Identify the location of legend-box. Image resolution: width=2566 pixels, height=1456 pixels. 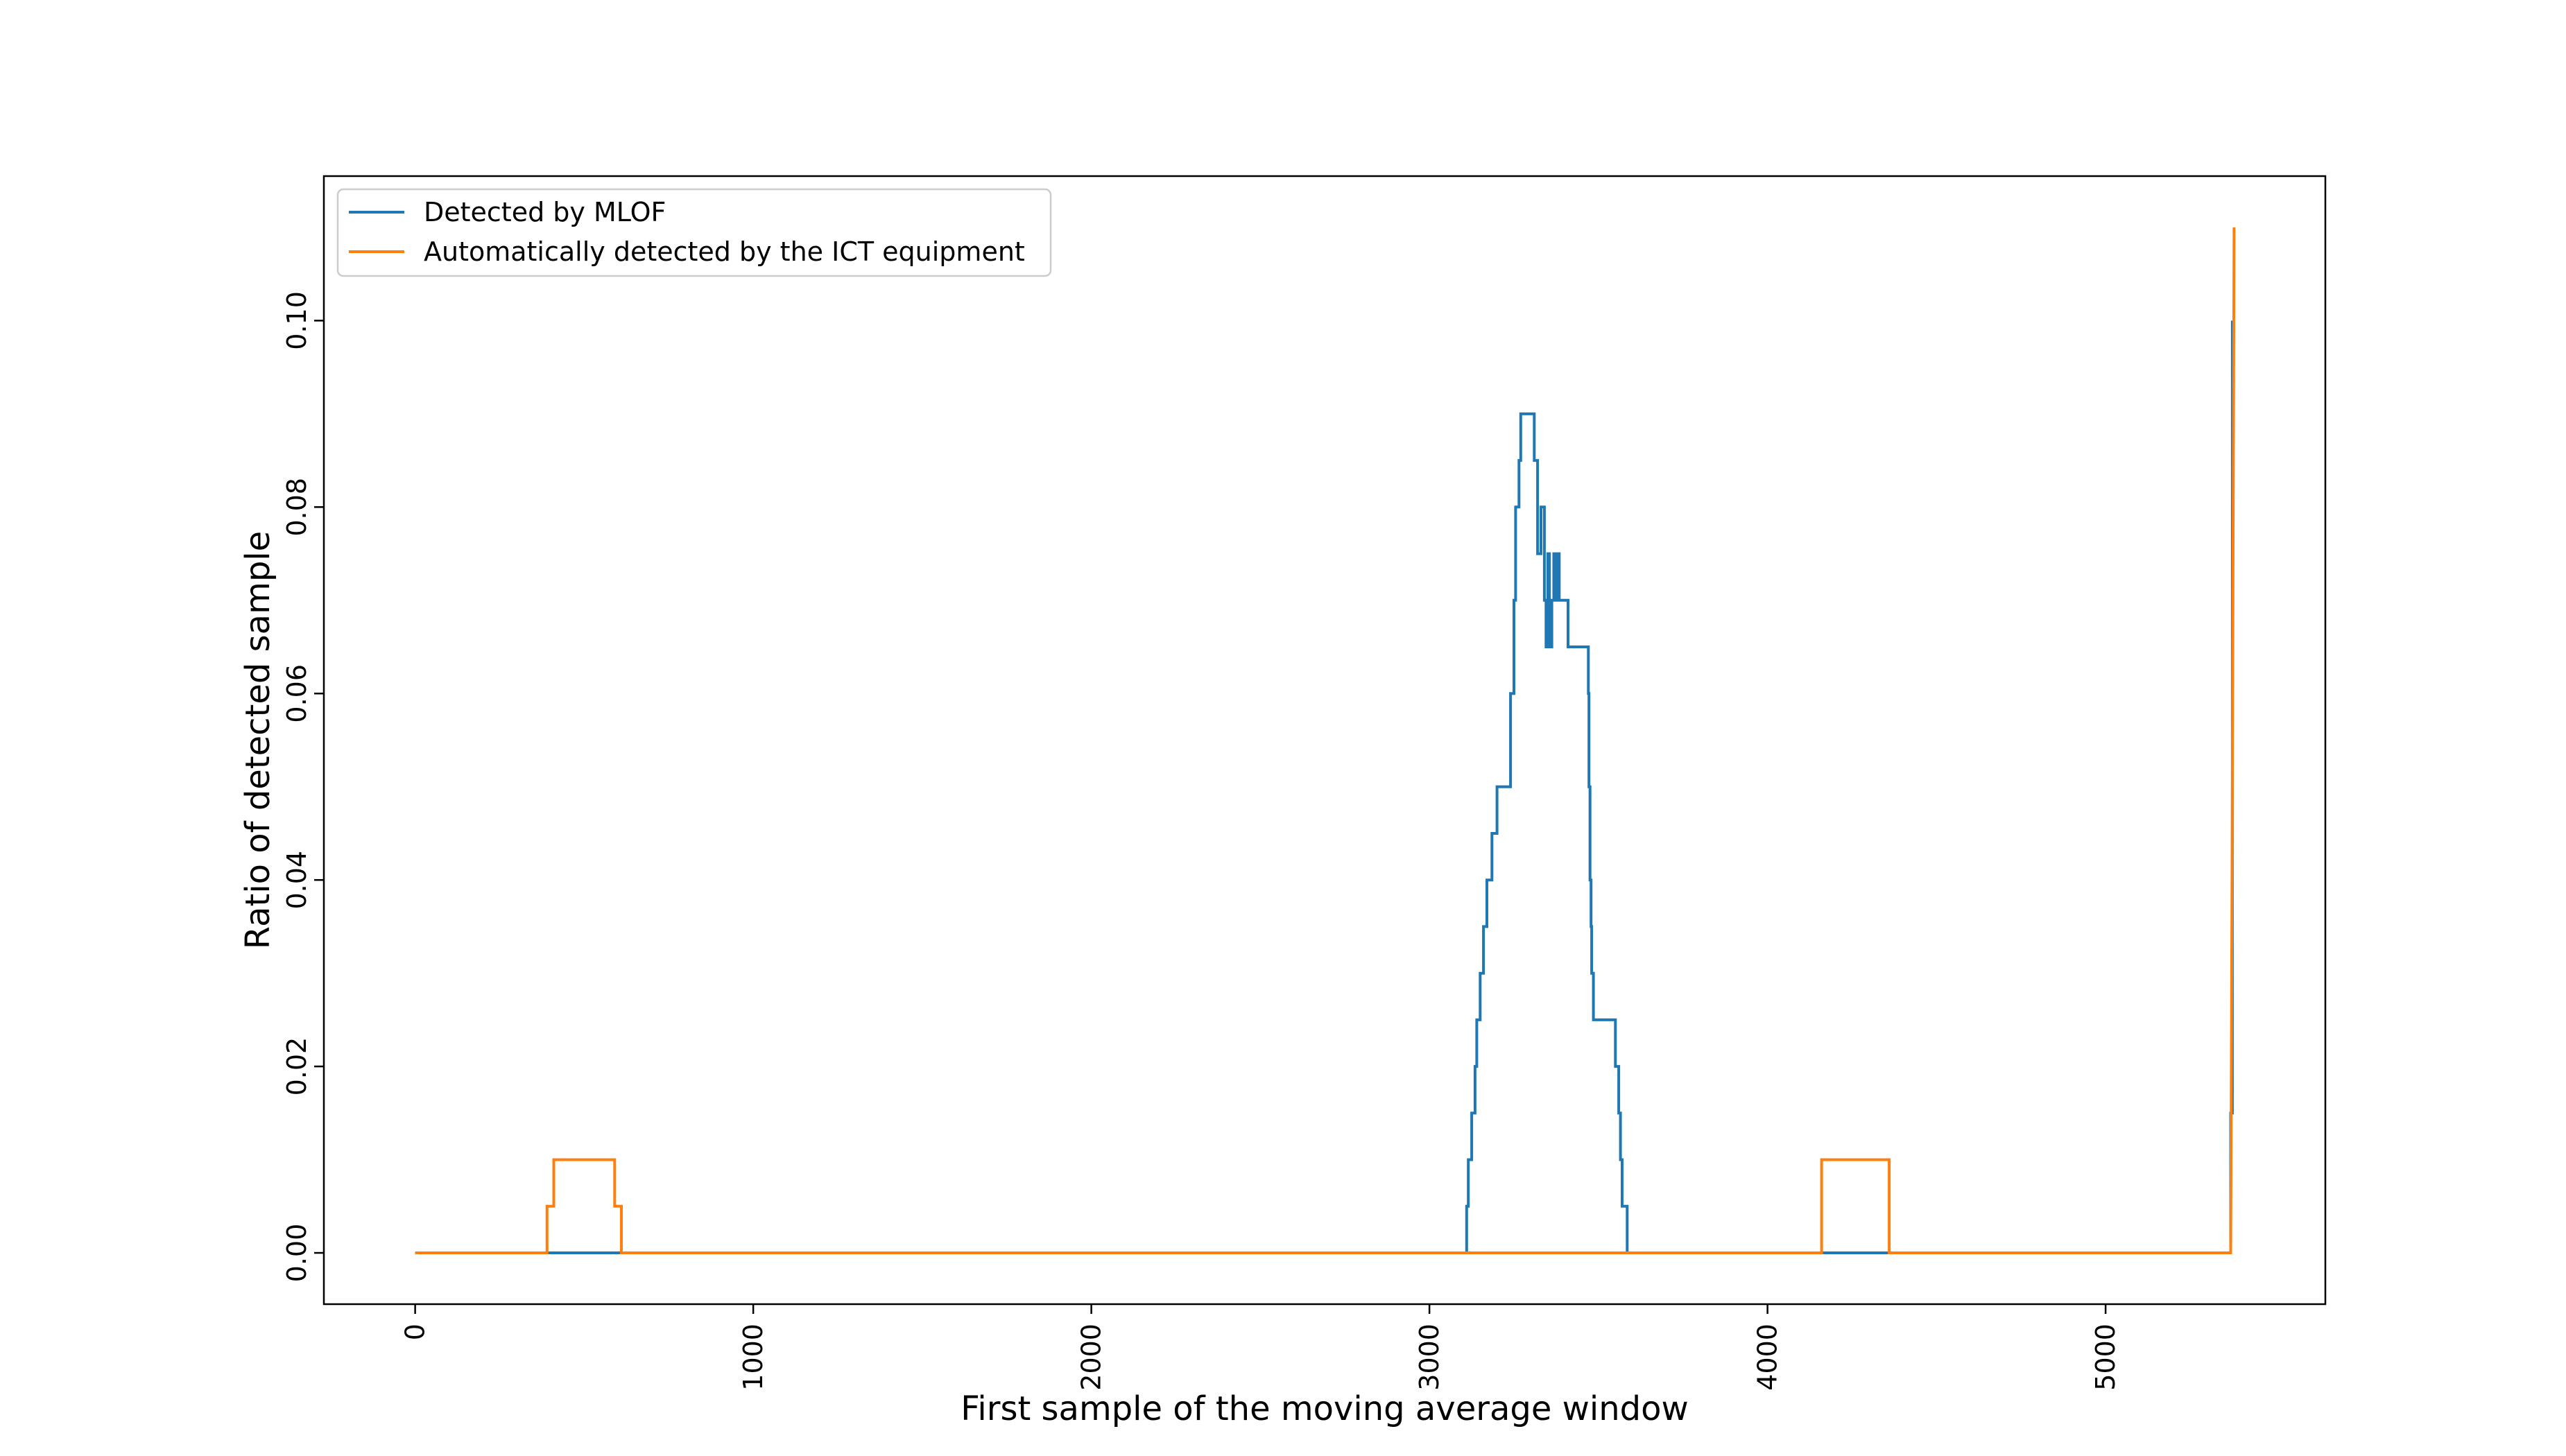
(694, 232).